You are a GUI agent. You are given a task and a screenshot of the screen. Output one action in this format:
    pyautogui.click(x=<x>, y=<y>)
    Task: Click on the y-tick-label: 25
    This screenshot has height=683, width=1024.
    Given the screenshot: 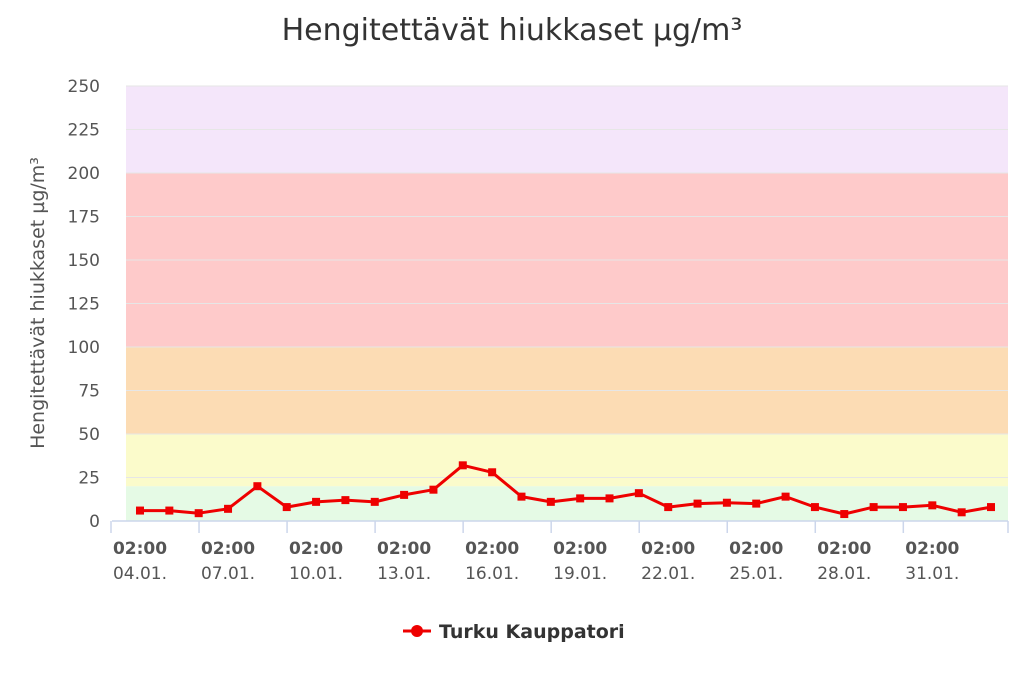 What is the action you would take?
    pyautogui.click(x=89, y=479)
    